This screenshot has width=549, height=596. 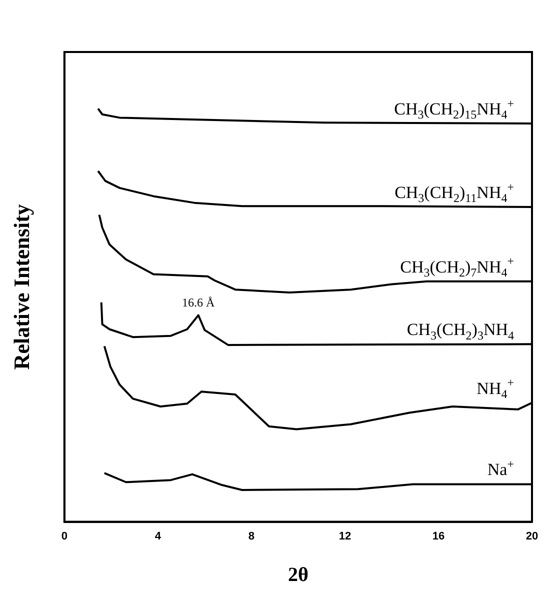 I want to click on x-axis-title: 2θ, so click(x=298, y=575).